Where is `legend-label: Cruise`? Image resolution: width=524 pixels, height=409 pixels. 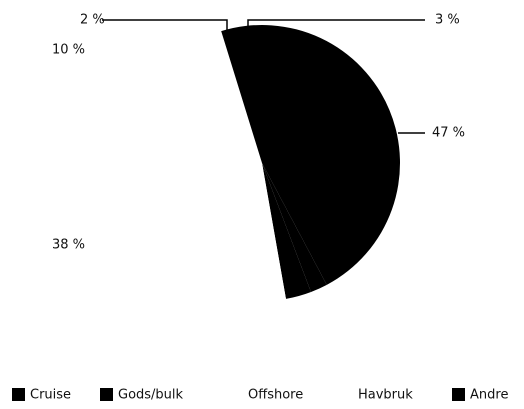 legend-label: Cruise is located at coordinates (50, 395).